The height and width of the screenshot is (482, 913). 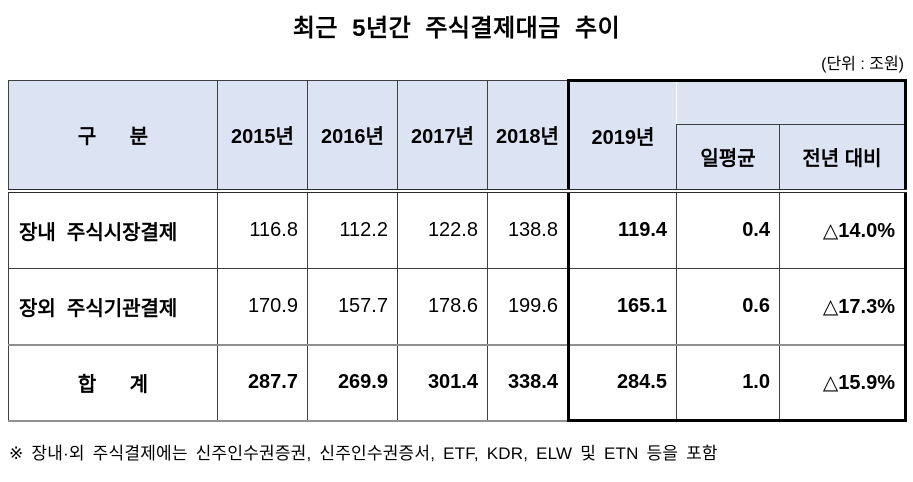 I want to click on cell-2018: 199.6, so click(x=528, y=306).